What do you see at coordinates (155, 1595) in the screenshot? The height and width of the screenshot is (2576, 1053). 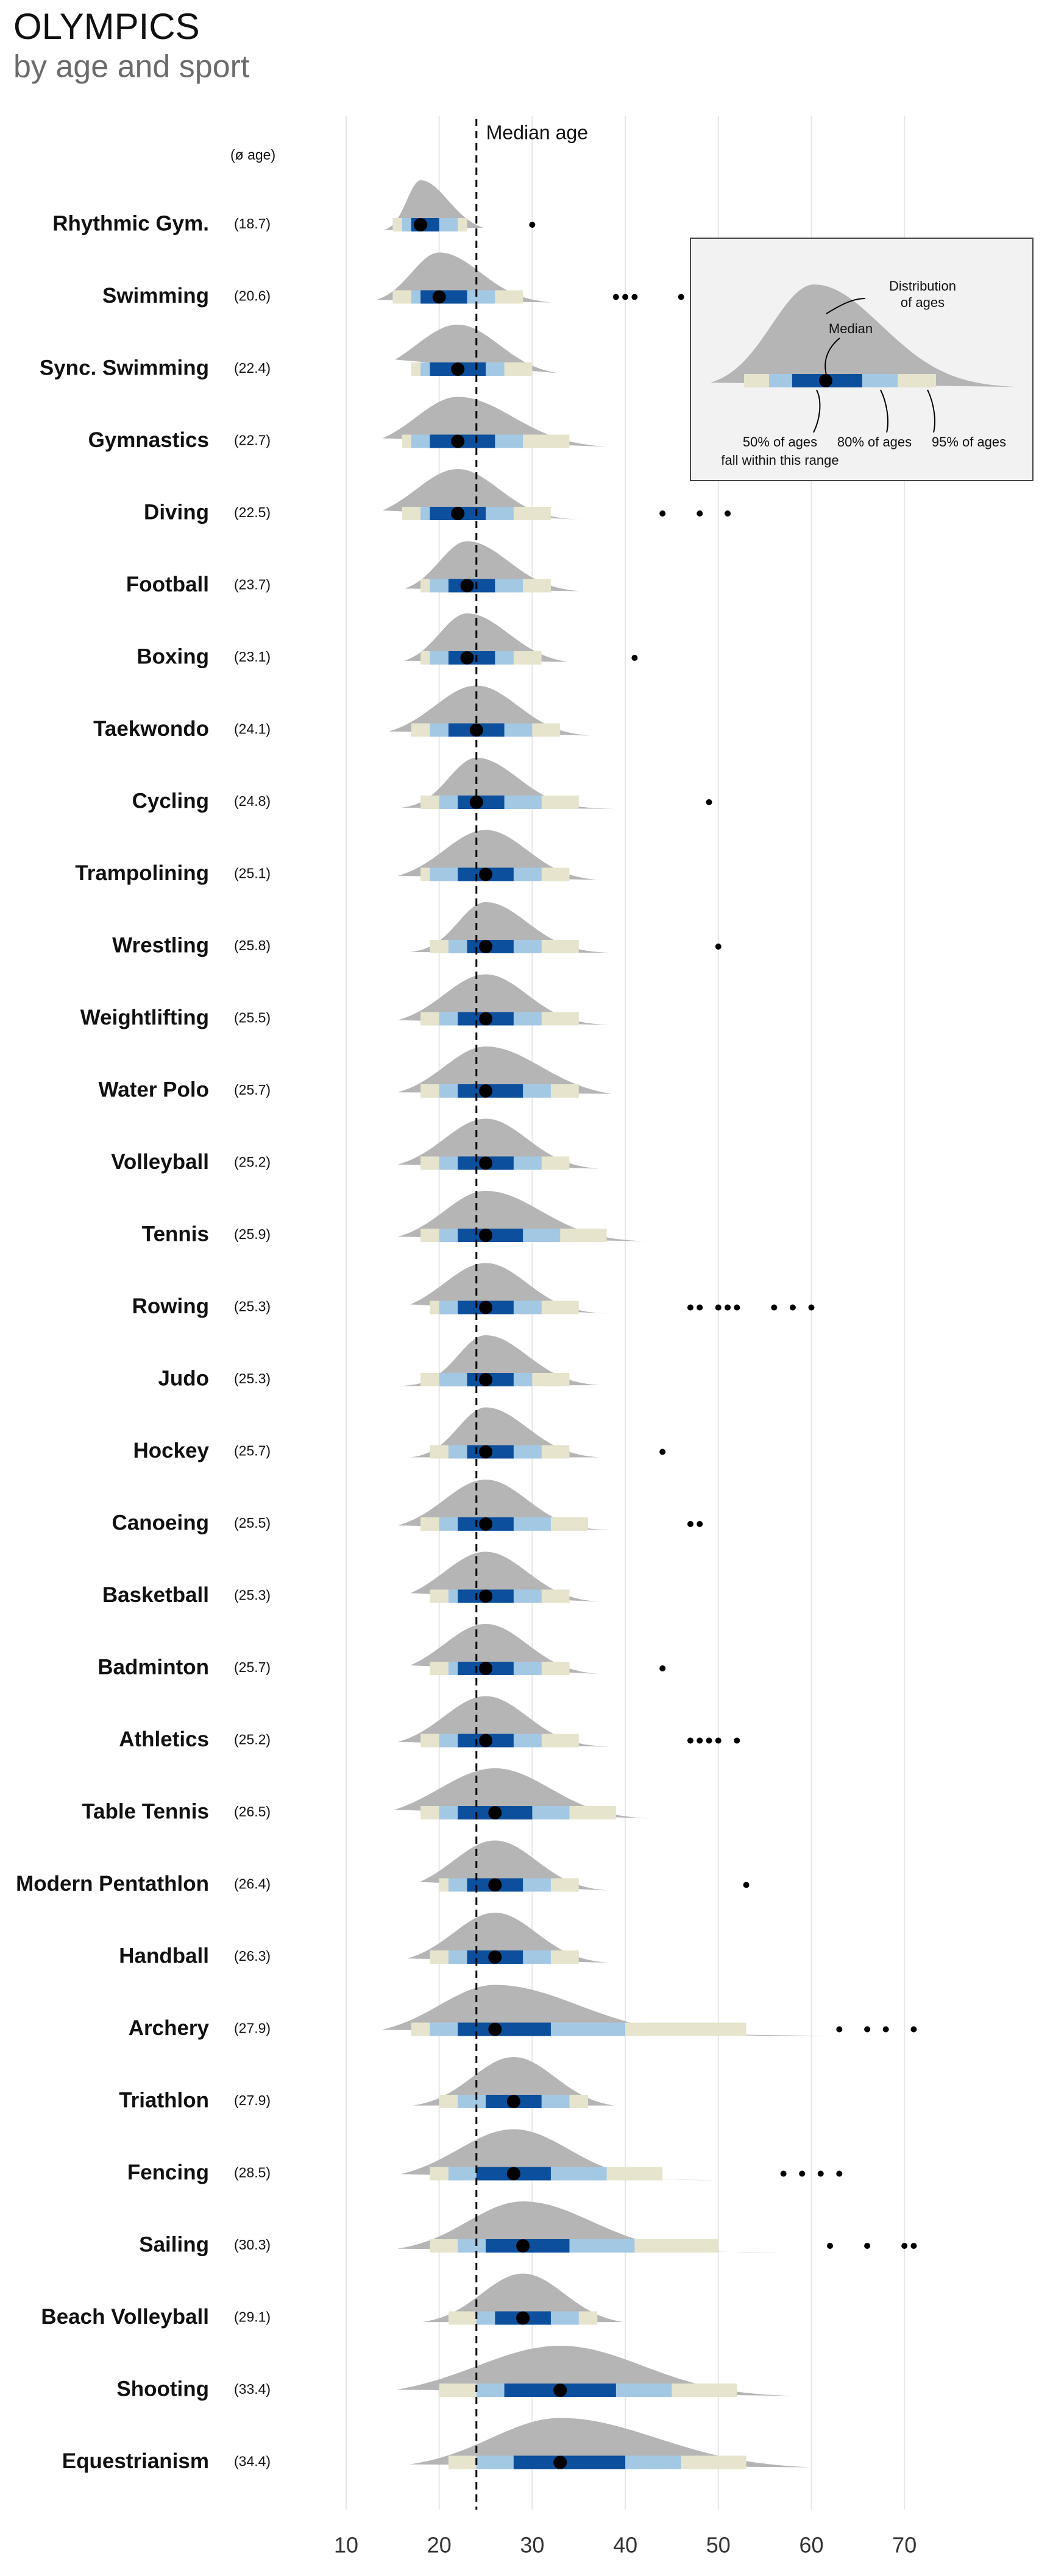 I see `sport-label: Basketball` at bounding box center [155, 1595].